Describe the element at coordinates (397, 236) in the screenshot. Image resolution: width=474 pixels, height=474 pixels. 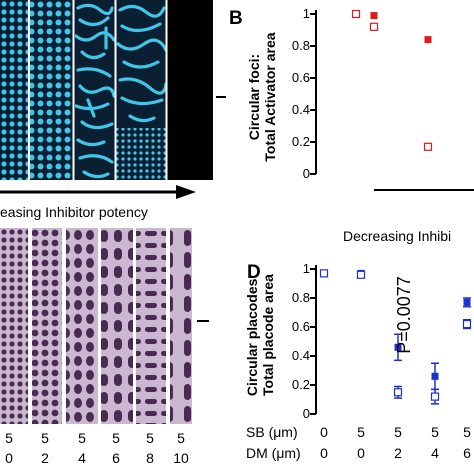
I see `panel-b-xlabel: Decreasing Inhibi` at that location.